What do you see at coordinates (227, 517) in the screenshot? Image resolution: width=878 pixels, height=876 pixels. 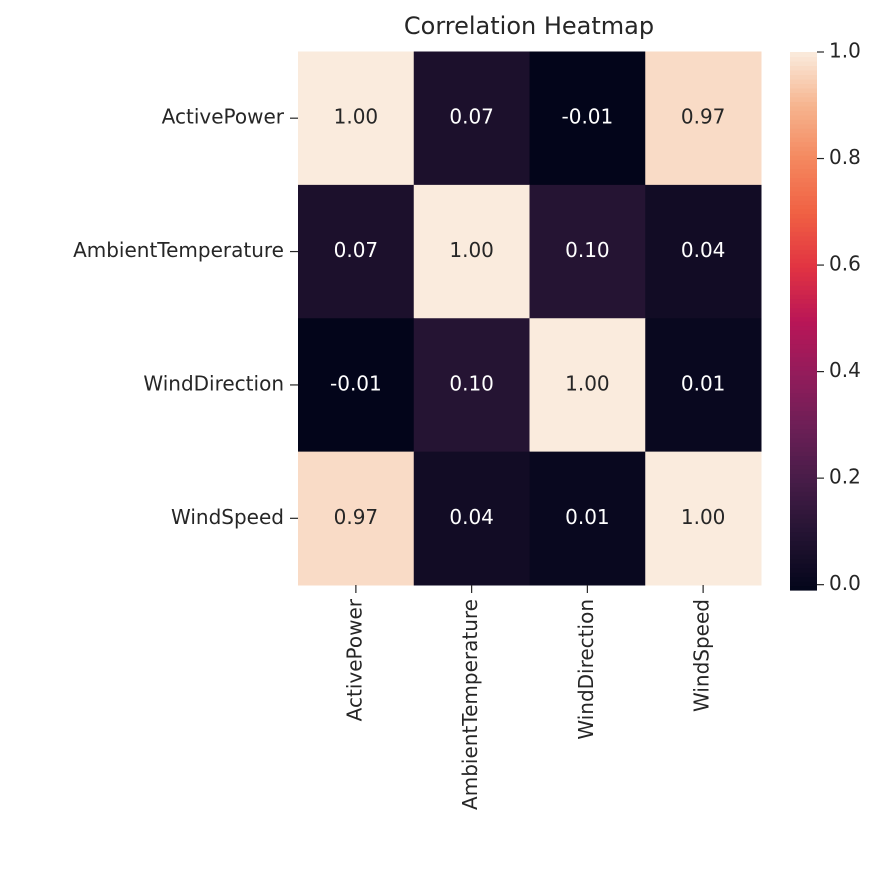 I see `y-tick-label: WindSpeed` at bounding box center [227, 517].